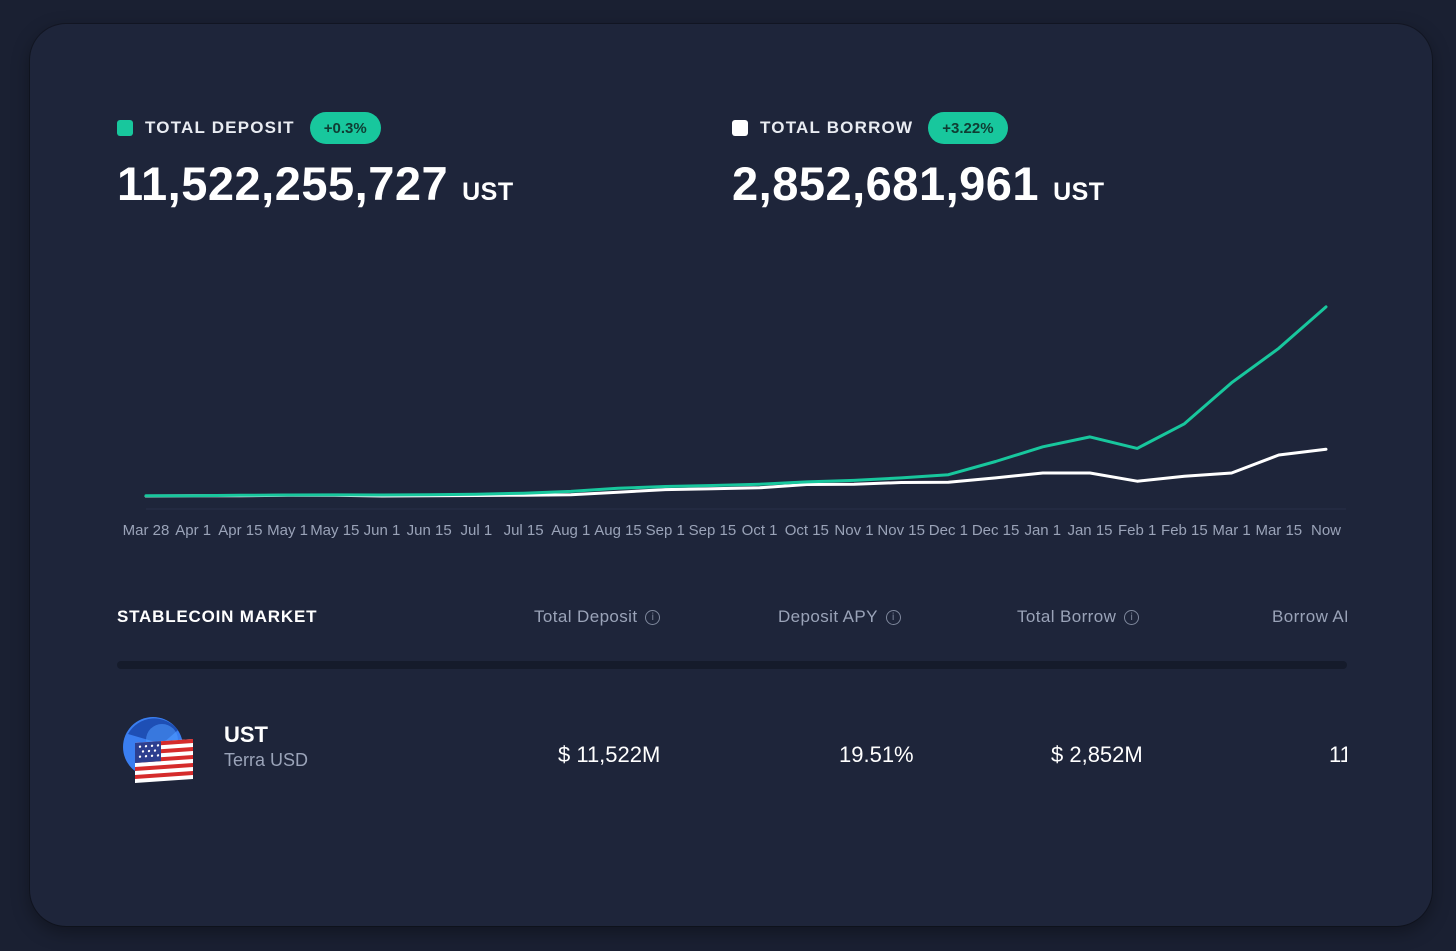 This screenshot has height=951, width=1456. I want to click on total-borrow-stat: TOTAL BORROW +3.22% 2,852,681,961 UST, so click(918, 161).